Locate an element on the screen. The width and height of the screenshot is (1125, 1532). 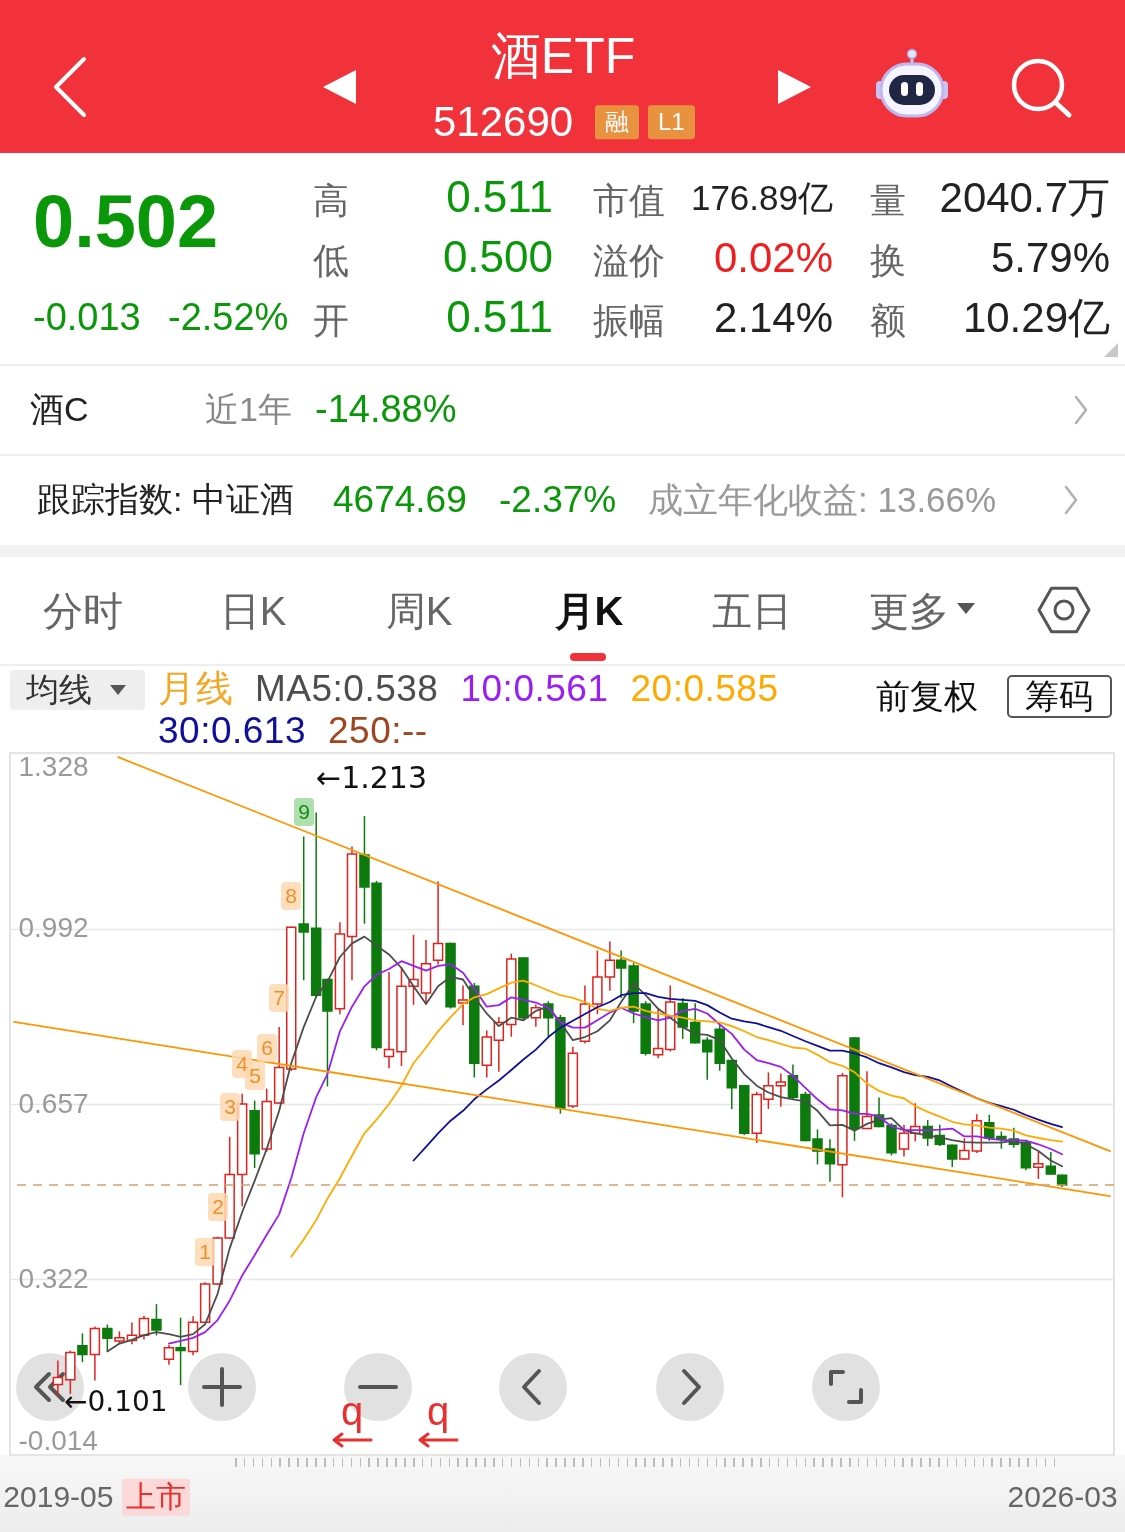
chart-subtitle: 512690 is located at coordinates (503, 122).